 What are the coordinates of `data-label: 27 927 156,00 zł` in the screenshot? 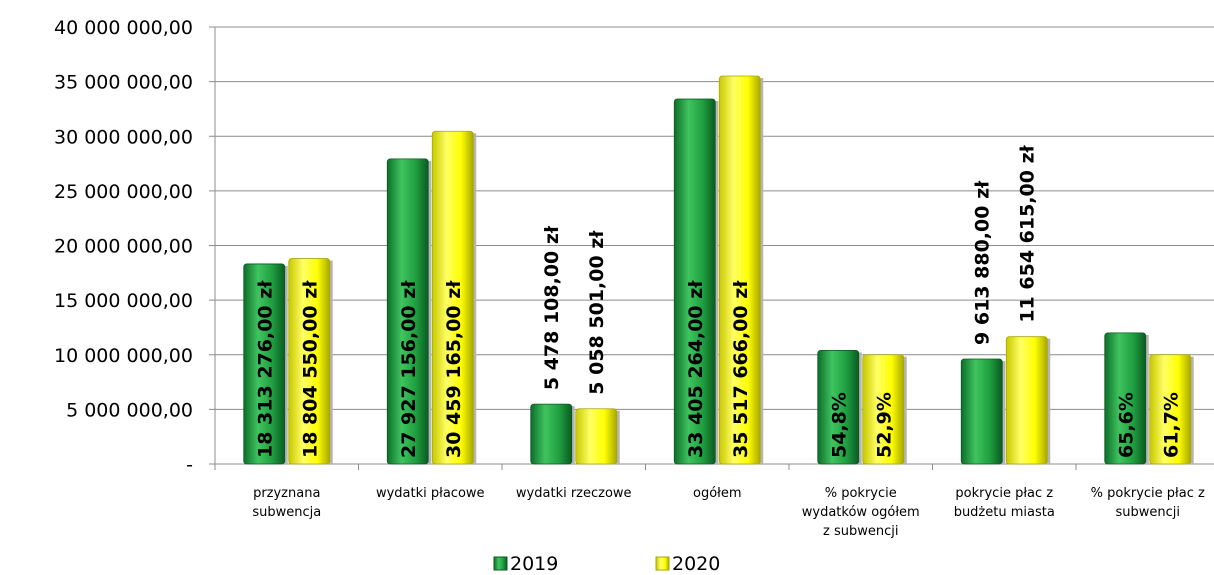 It's located at (409, 369).